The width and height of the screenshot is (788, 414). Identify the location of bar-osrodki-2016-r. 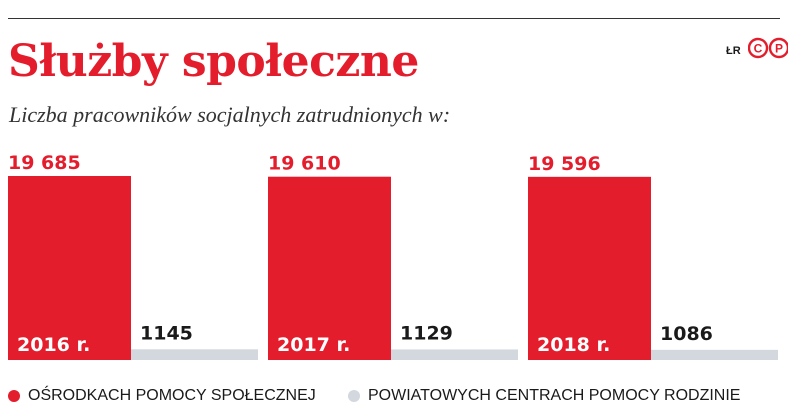
(69, 268).